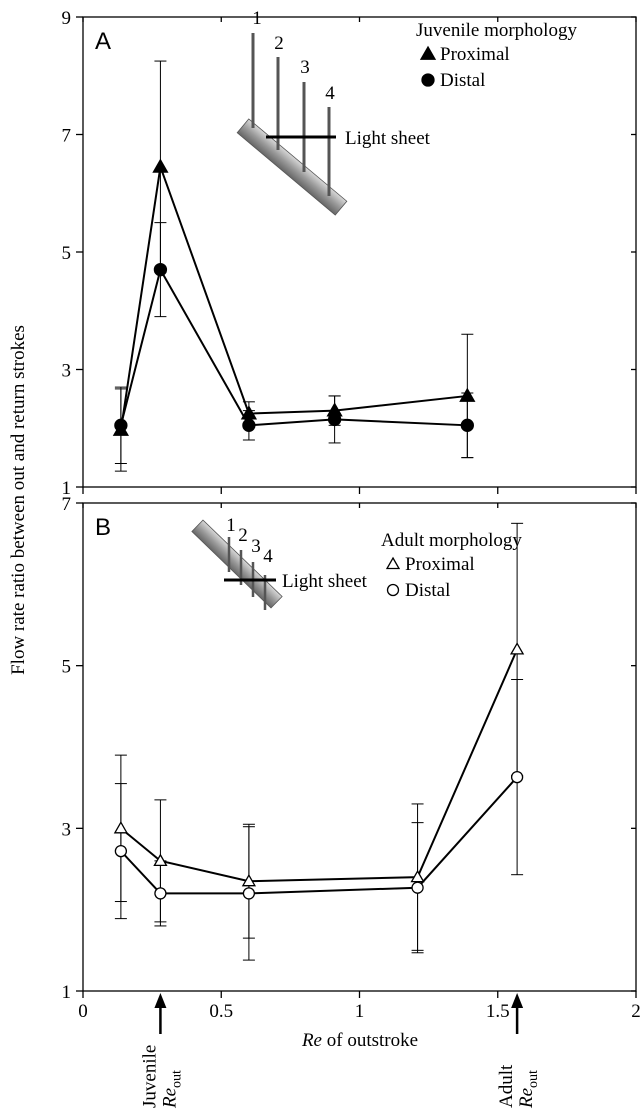 The width and height of the screenshot is (644, 1112). What do you see at coordinates (103, 527) in the screenshot?
I see `panel-label: B` at bounding box center [103, 527].